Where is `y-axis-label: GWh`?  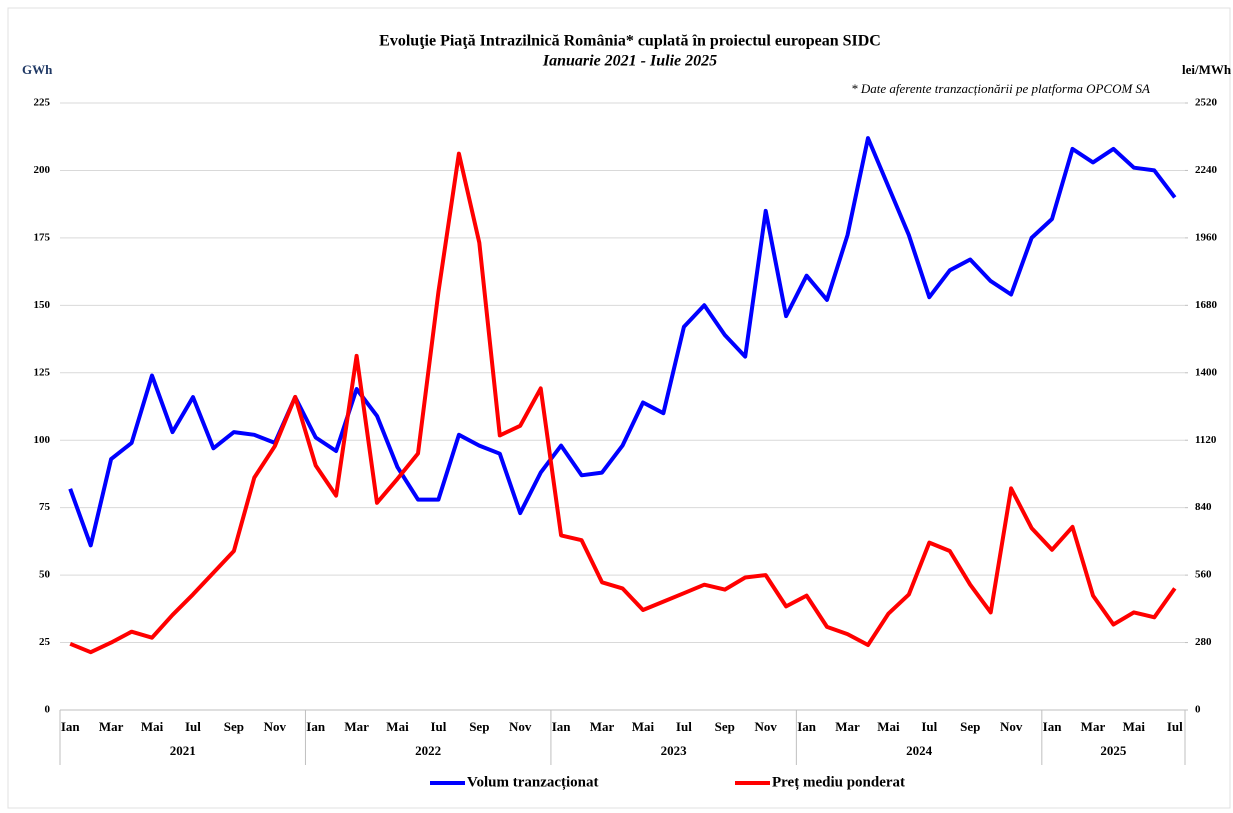
y-axis-label: GWh is located at coordinates (37, 69).